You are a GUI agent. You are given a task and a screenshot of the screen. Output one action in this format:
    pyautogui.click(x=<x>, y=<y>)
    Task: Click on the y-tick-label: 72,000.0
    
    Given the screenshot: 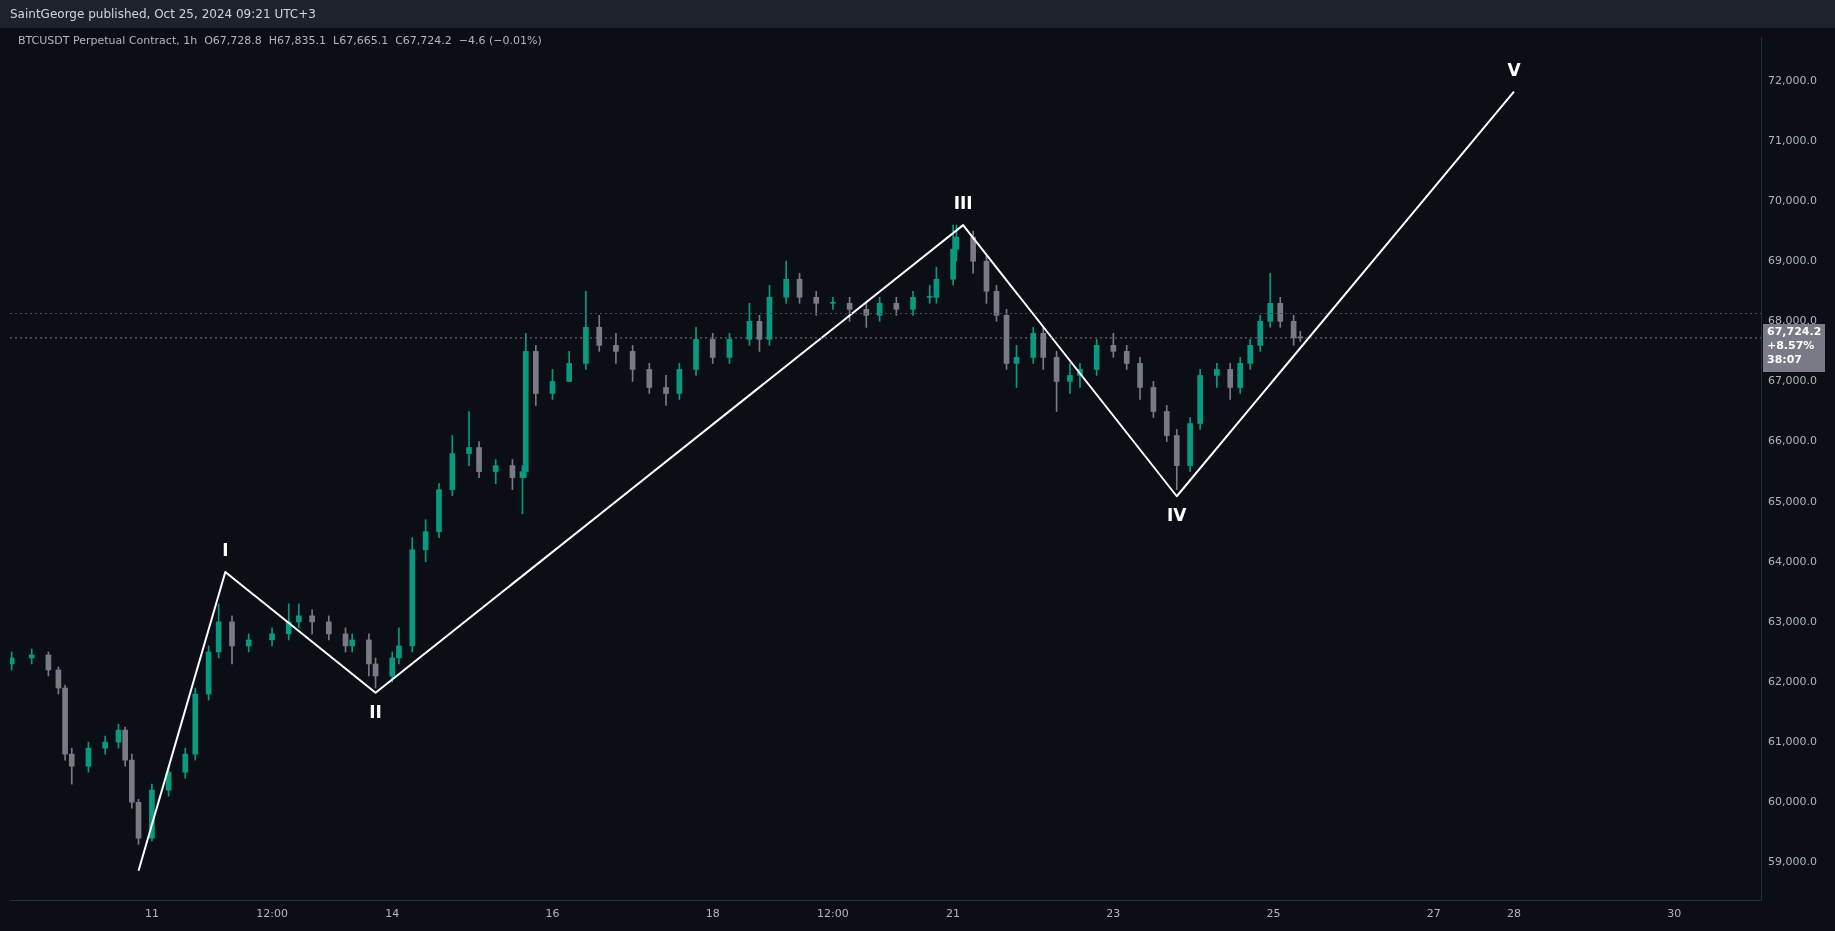 What is the action you would take?
    pyautogui.click(x=1792, y=80)
    